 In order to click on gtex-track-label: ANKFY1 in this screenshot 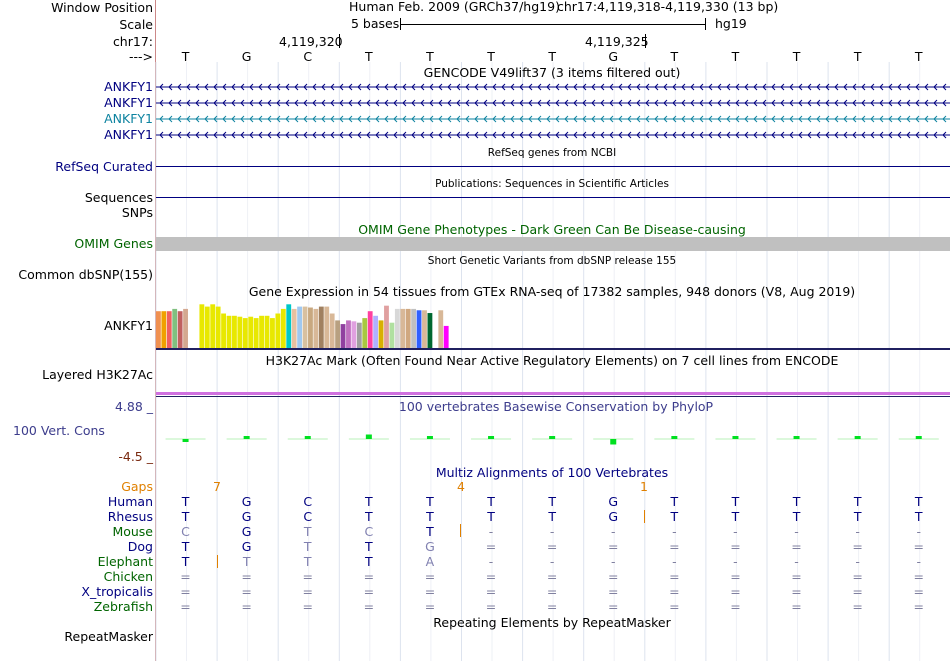, I will do `click(128, 325)`.